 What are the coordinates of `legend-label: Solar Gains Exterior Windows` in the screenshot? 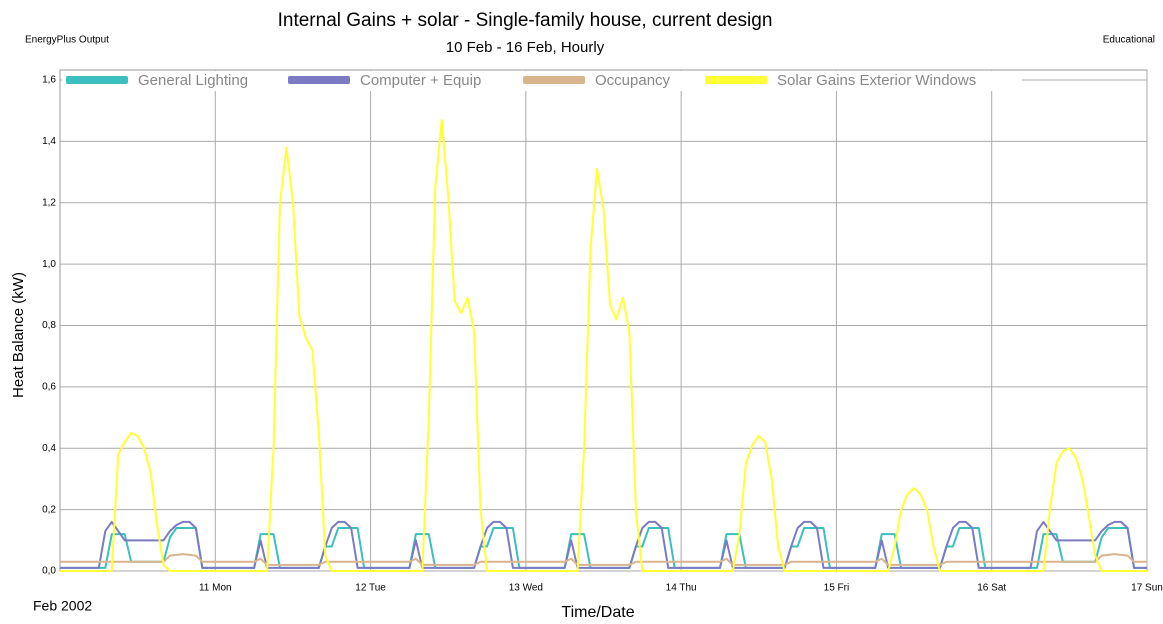 It's located at (876, 80).